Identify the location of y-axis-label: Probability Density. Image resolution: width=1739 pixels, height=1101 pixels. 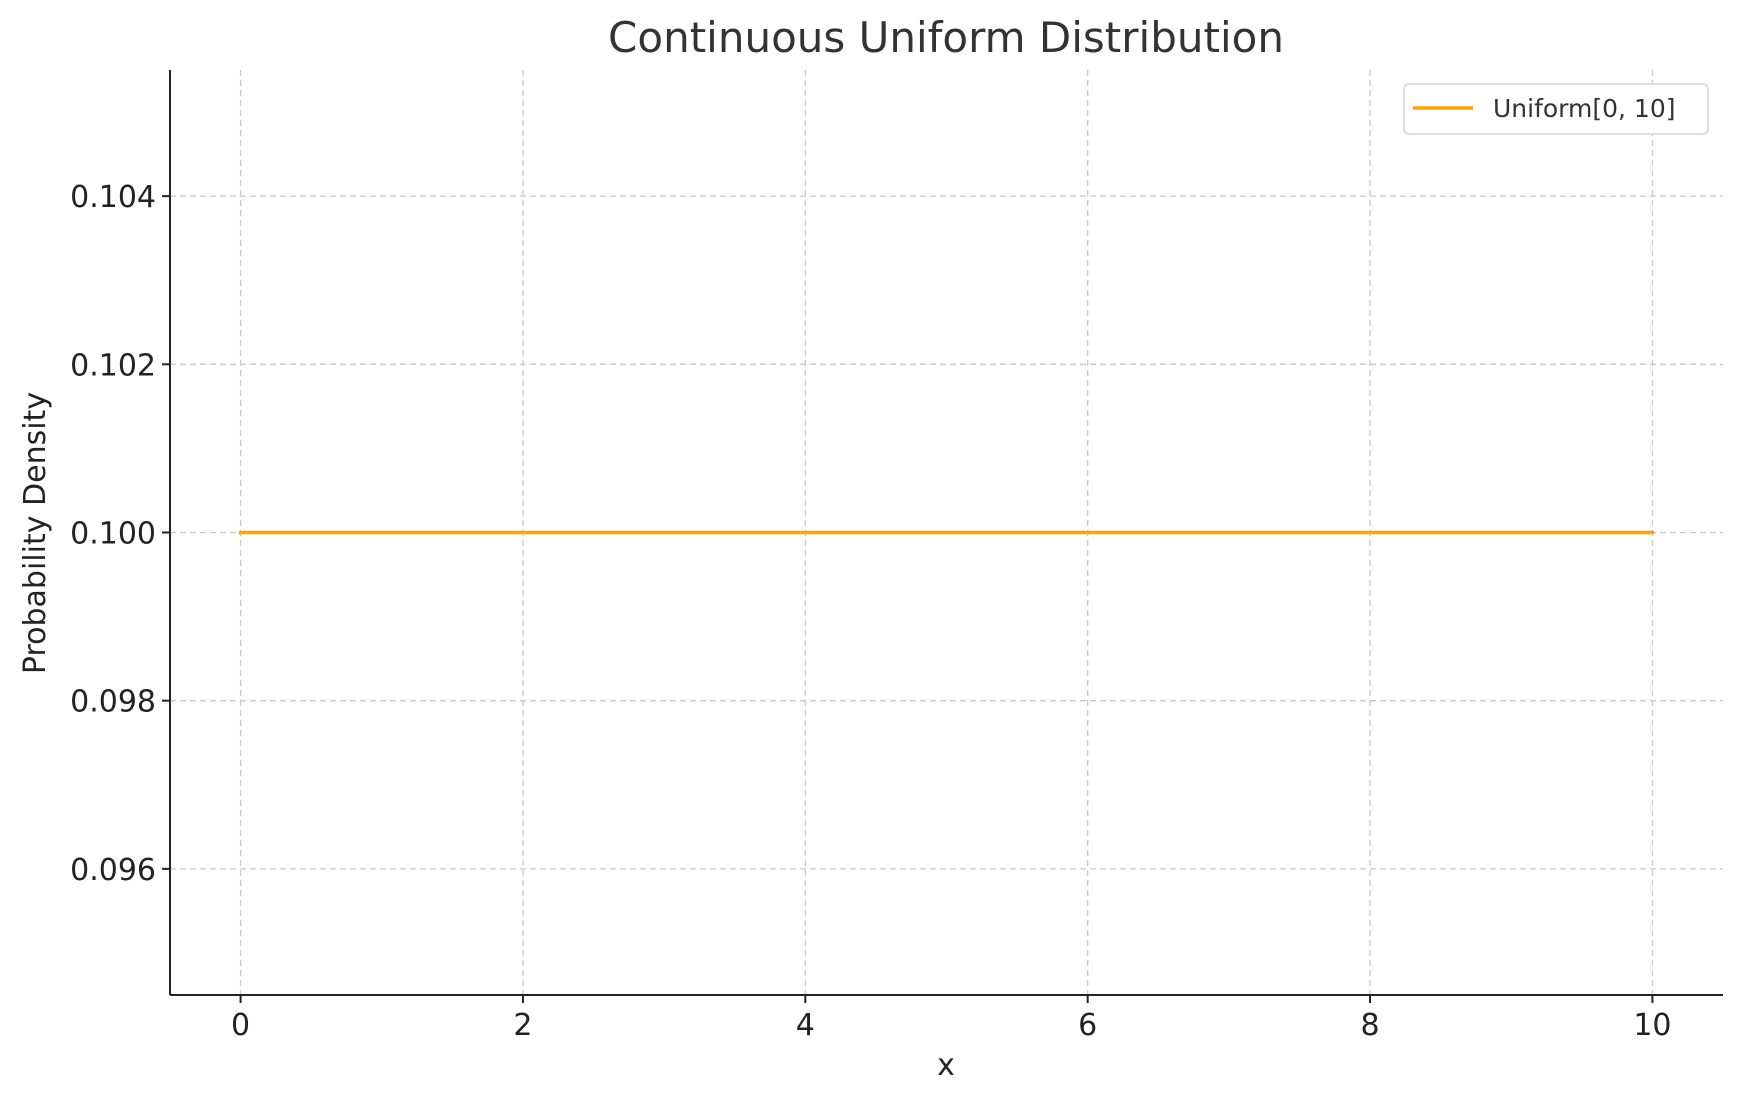
(35, 533).